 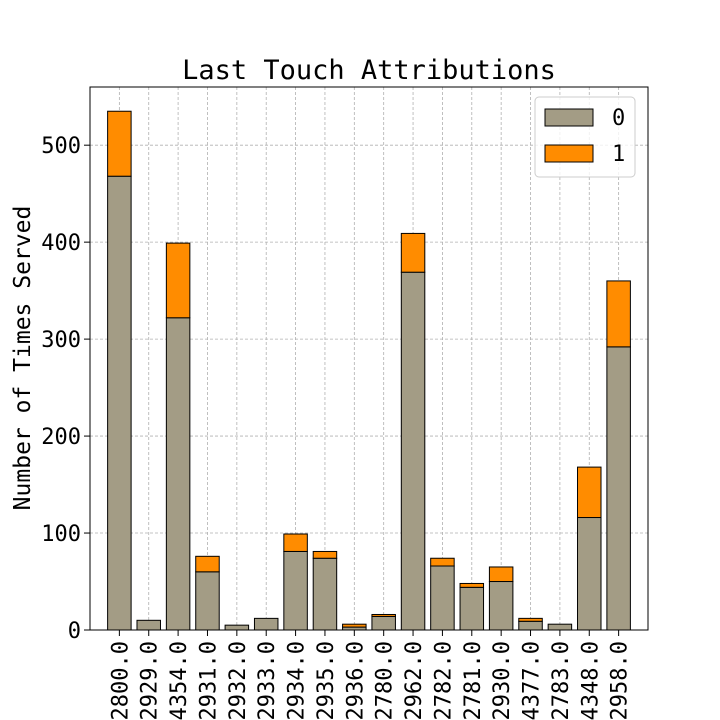 What do you see at coordinates (179, 680) in the screenshot?
I see `x-tick-label: 4354.0` at bounding box center [179, 680].